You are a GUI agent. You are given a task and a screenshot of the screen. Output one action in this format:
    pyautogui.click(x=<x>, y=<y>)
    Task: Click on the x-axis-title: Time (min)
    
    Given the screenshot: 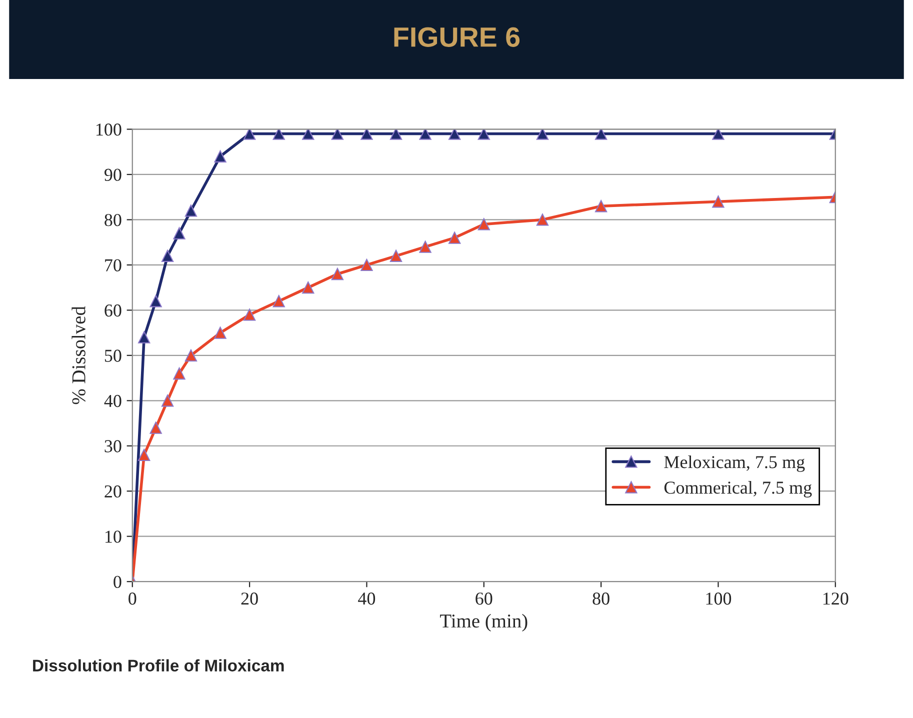 What is the action you would take?
    pyautogui.click(x=484, y=623)
    